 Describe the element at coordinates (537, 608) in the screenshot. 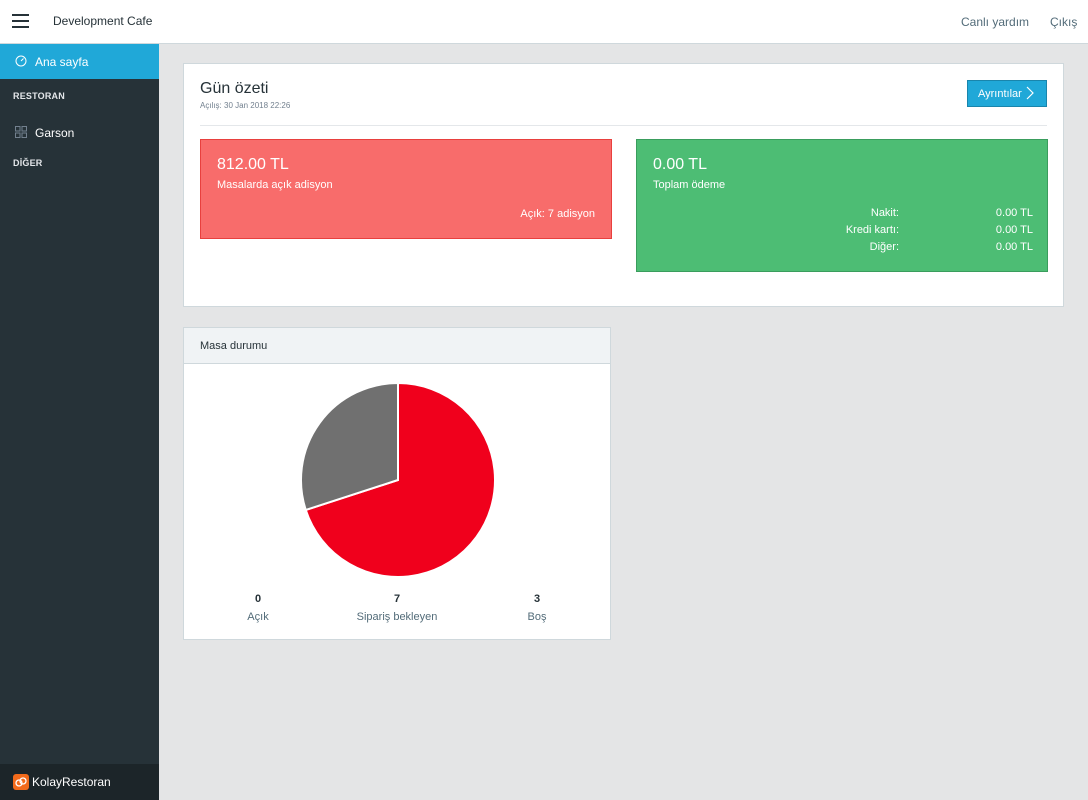

I see `legend-item: 3 Boş` at that location.